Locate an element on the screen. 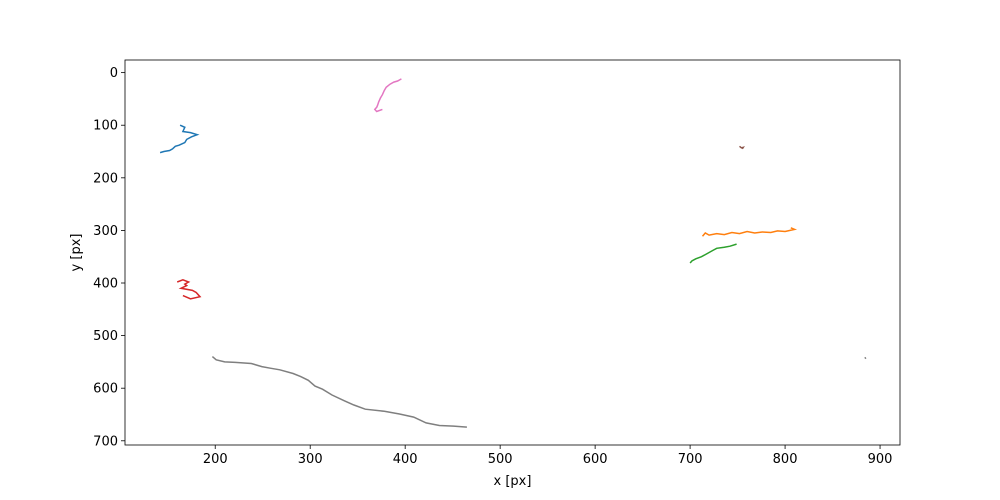 The image size is (1000, 500). x-tick-label: 200 is located at coordinates (215, 459).